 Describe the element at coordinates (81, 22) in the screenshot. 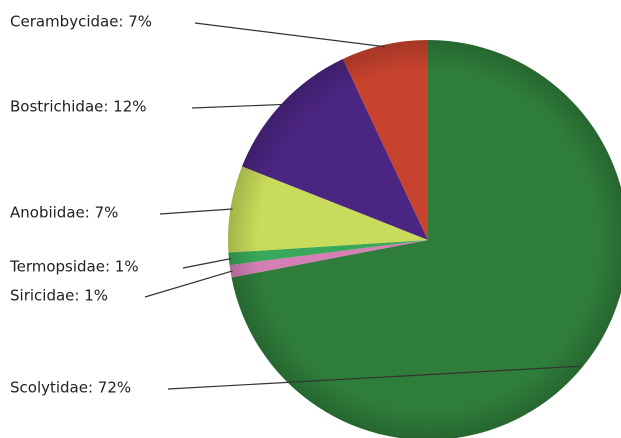

I see `slice-label: Cerambycidae: 7%` at that location.